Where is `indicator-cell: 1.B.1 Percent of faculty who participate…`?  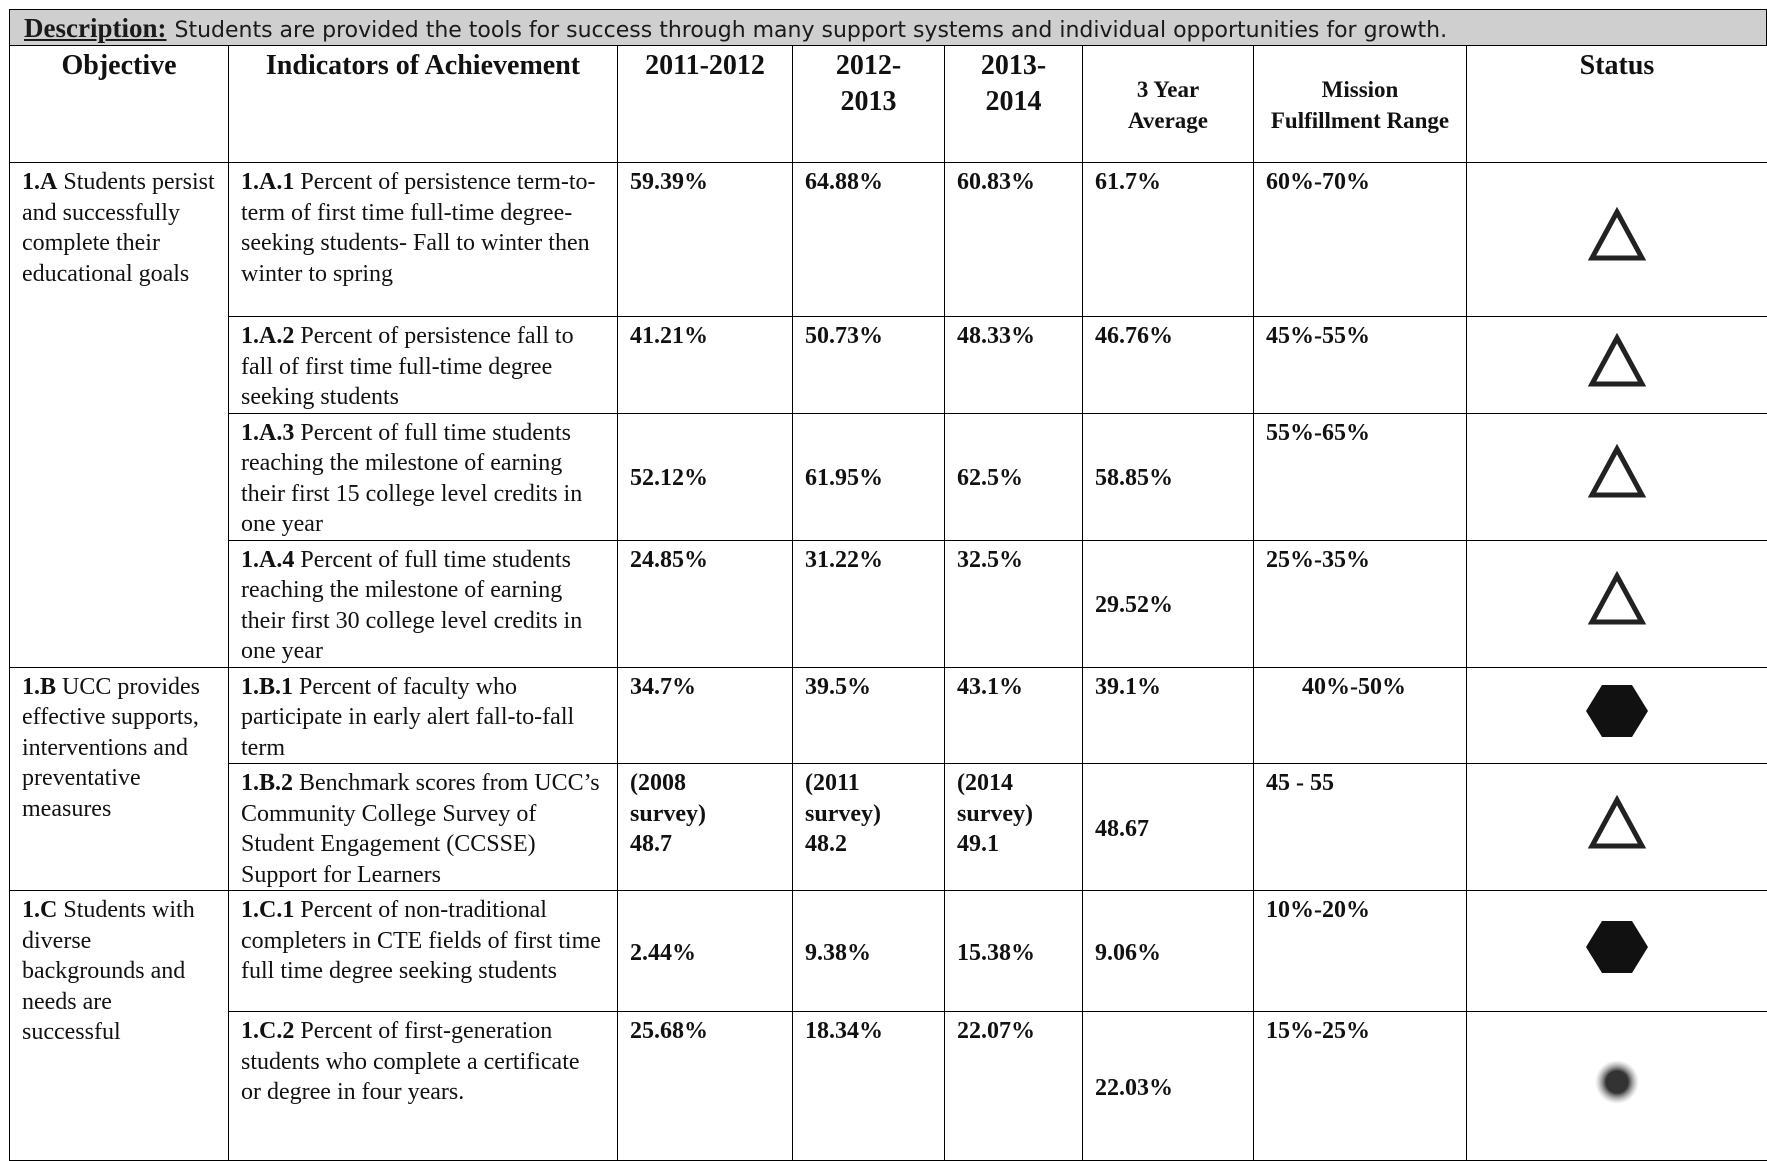
indicator-cell: 1.B.1 Percent of faculty who participate… is located at coordinates (423, 715).